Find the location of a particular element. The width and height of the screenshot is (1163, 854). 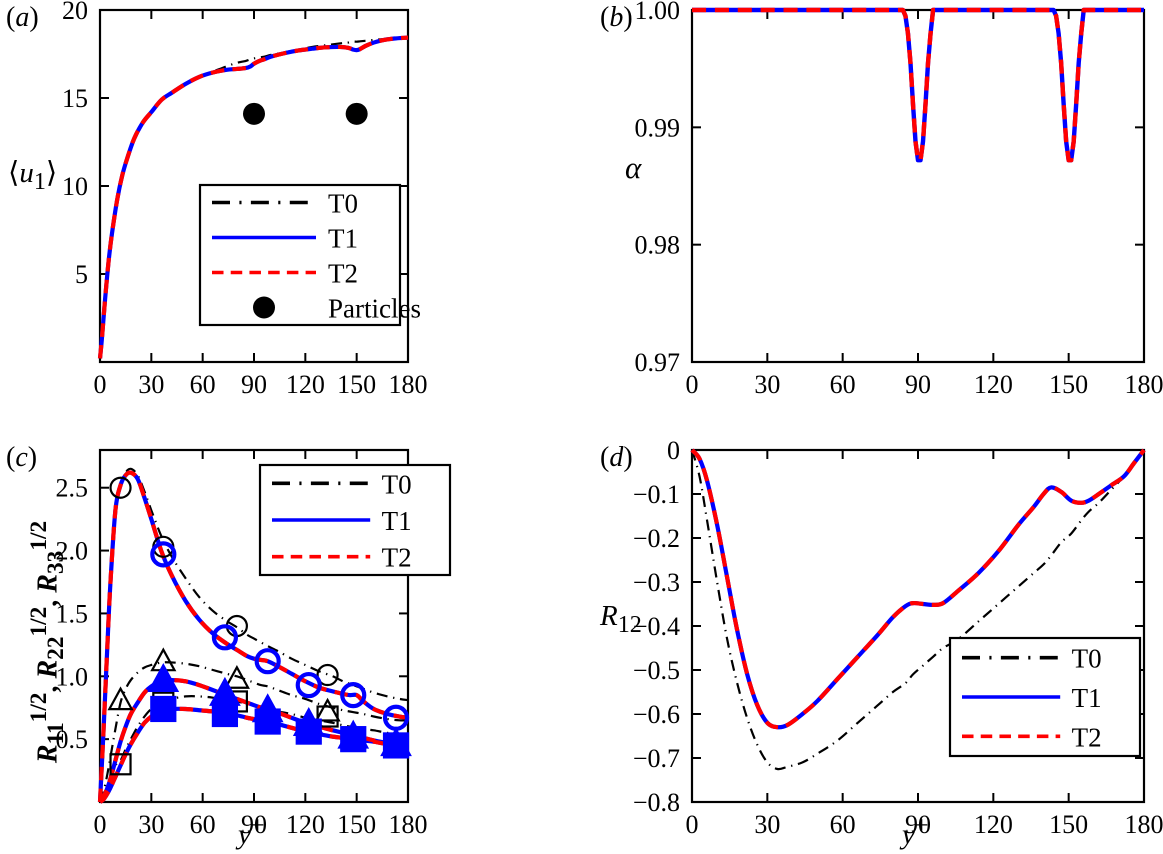

panel-label-a: (a) is located at coordinates (22, 17).